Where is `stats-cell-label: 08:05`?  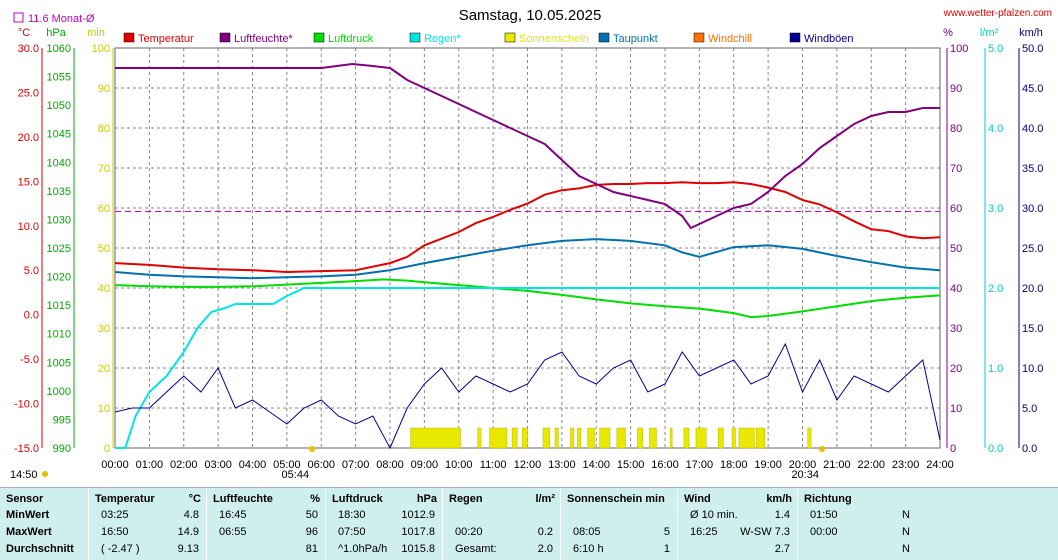
stats-cell-label: 08:05 is located at coordinates (587, 532).